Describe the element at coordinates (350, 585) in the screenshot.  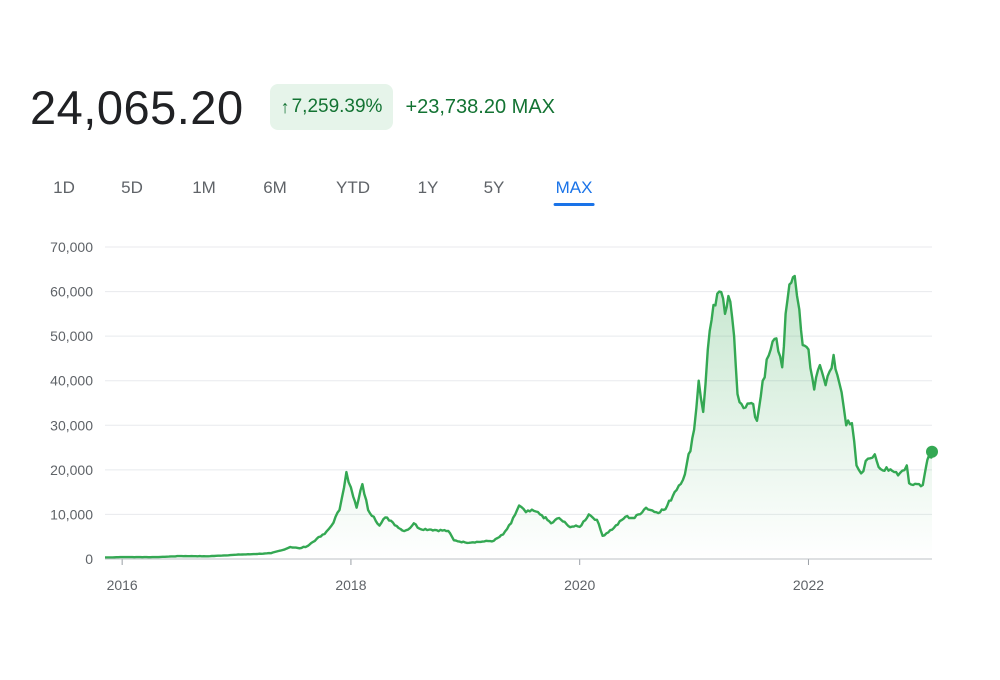
I see `x-tick-label: 2018` at that location.